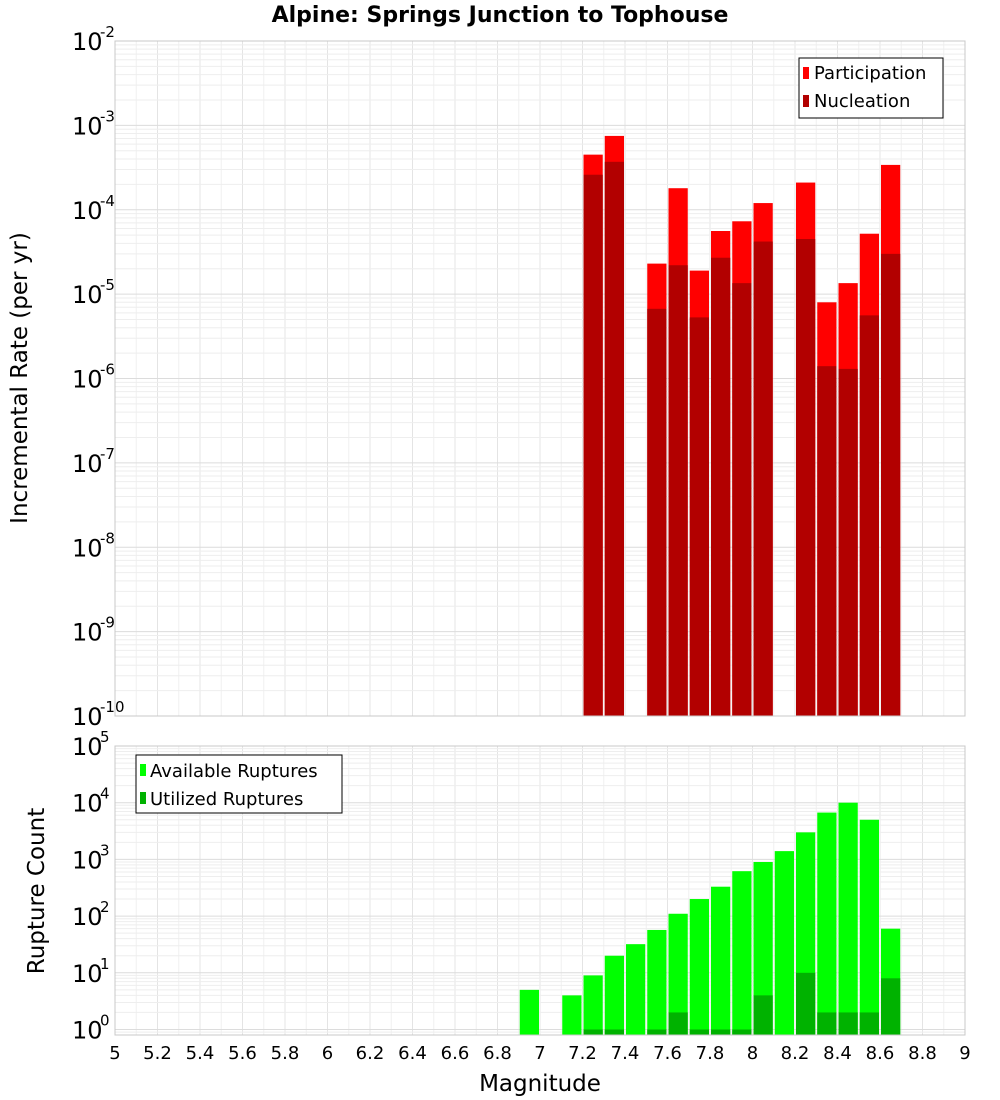 The width and height of the screenshot is (1000, 1100). What do you see at coordinates (862, 101) in the screenshot?
I see `legend-label-nucleation: Nucleation` at bounding box center [862, 101].